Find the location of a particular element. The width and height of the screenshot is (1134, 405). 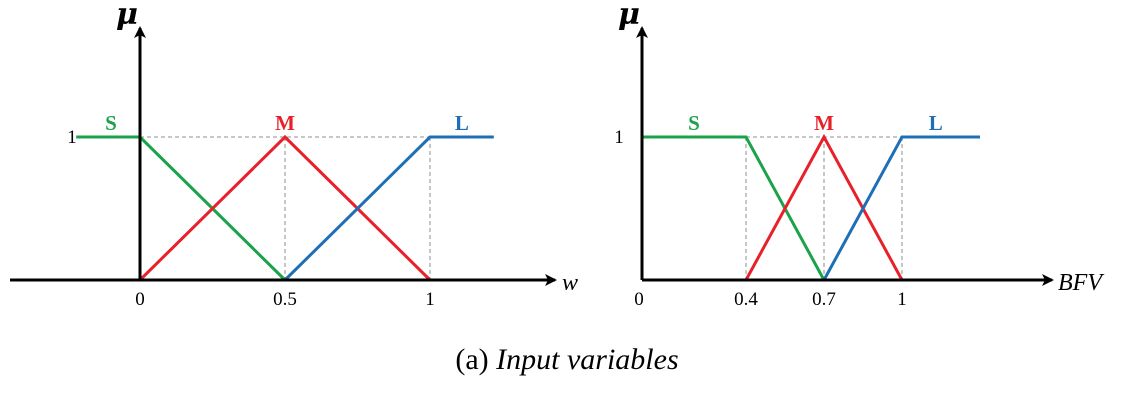

x-axis-label: BFV is located at coordinates (1081, 283).